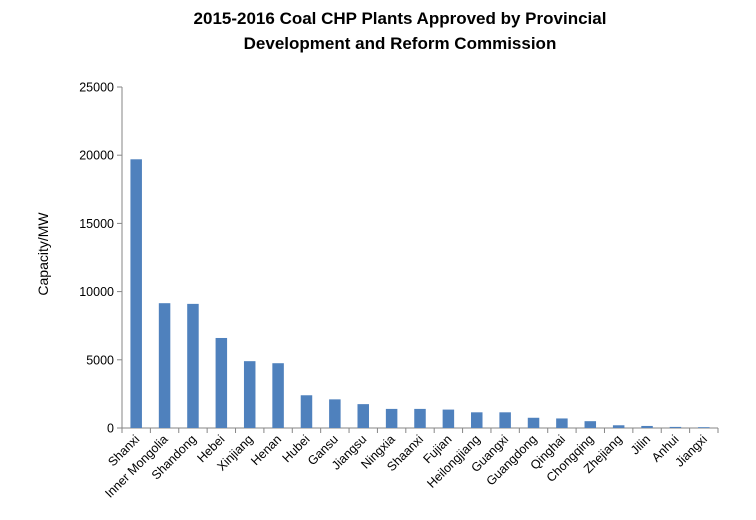  What do you see at coordinates (266, 450) in the screenshot?
I see `x-tick-label: Henan` at bounding box center [266, 450].